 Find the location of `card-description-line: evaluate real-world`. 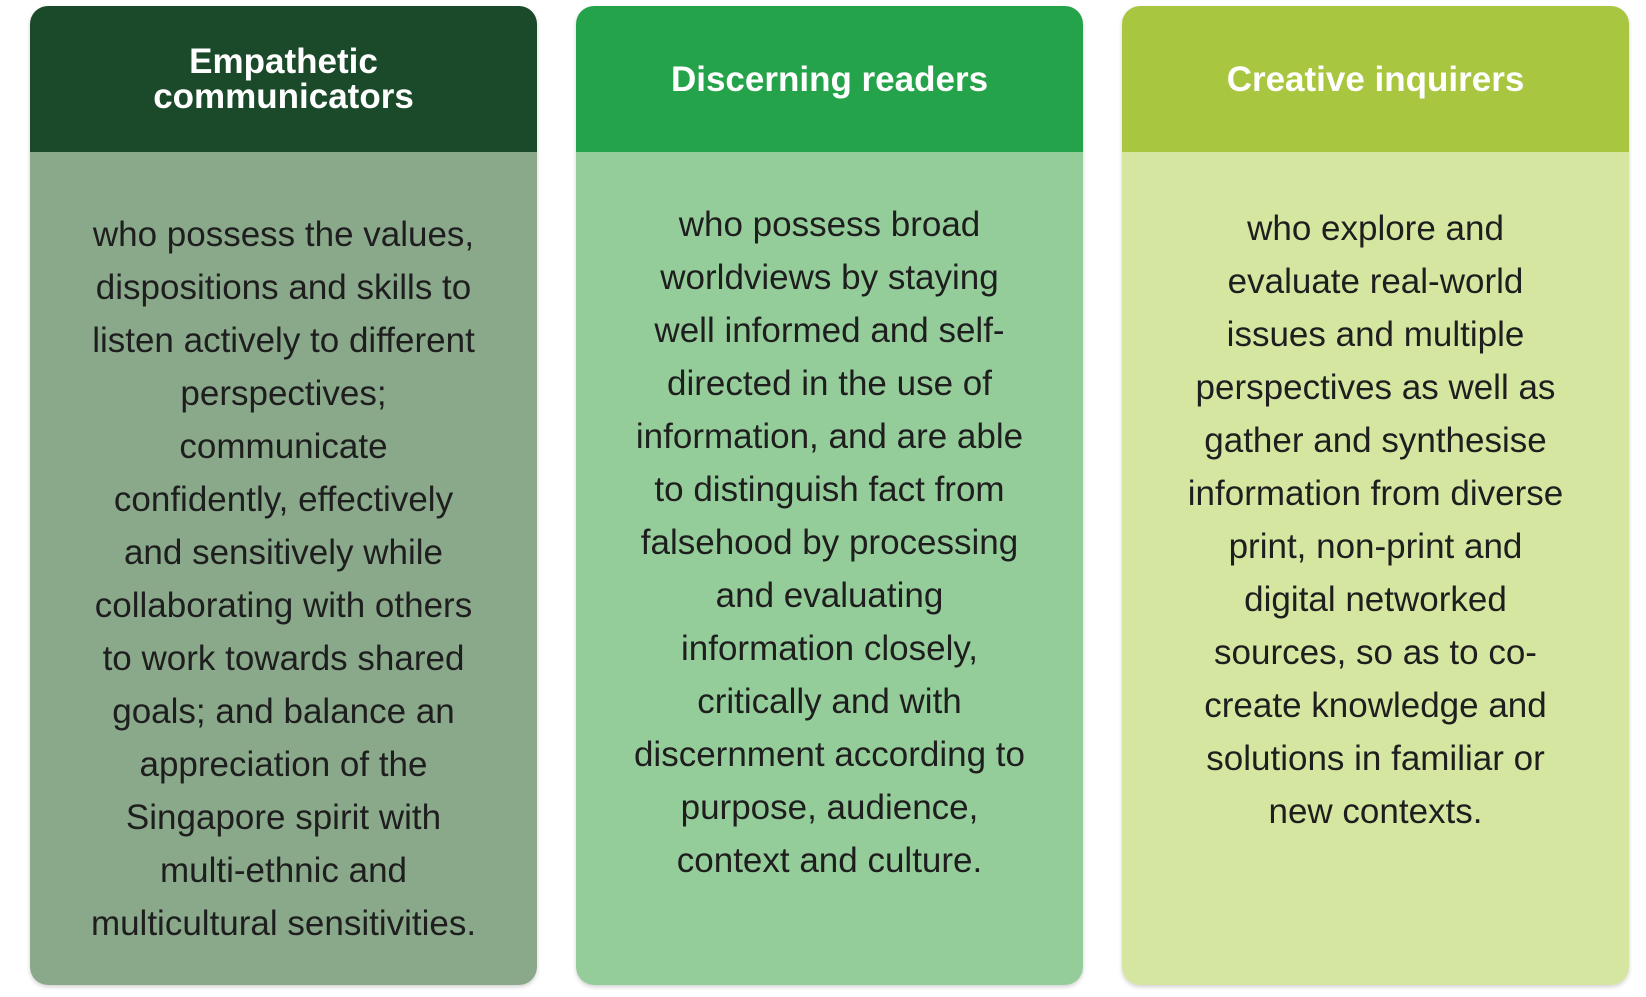

card-description-line: evaluate real-world is located at coordinates (1375, 281).